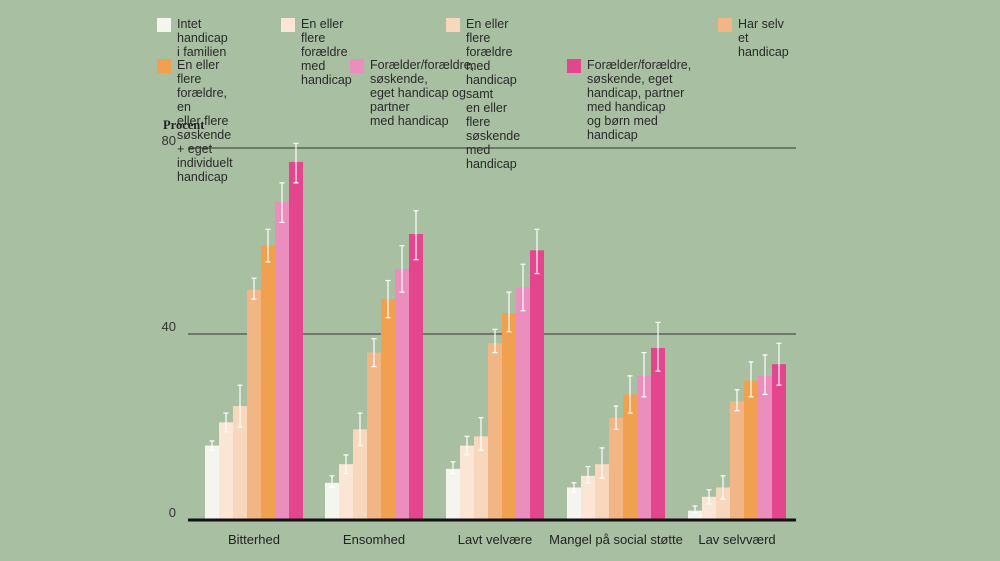 This screenshot has width=1000, height=561. Describe the element at coordinates (184, 125) in the screenshot. I see `y-axis-unit-label: Procent` at that location.